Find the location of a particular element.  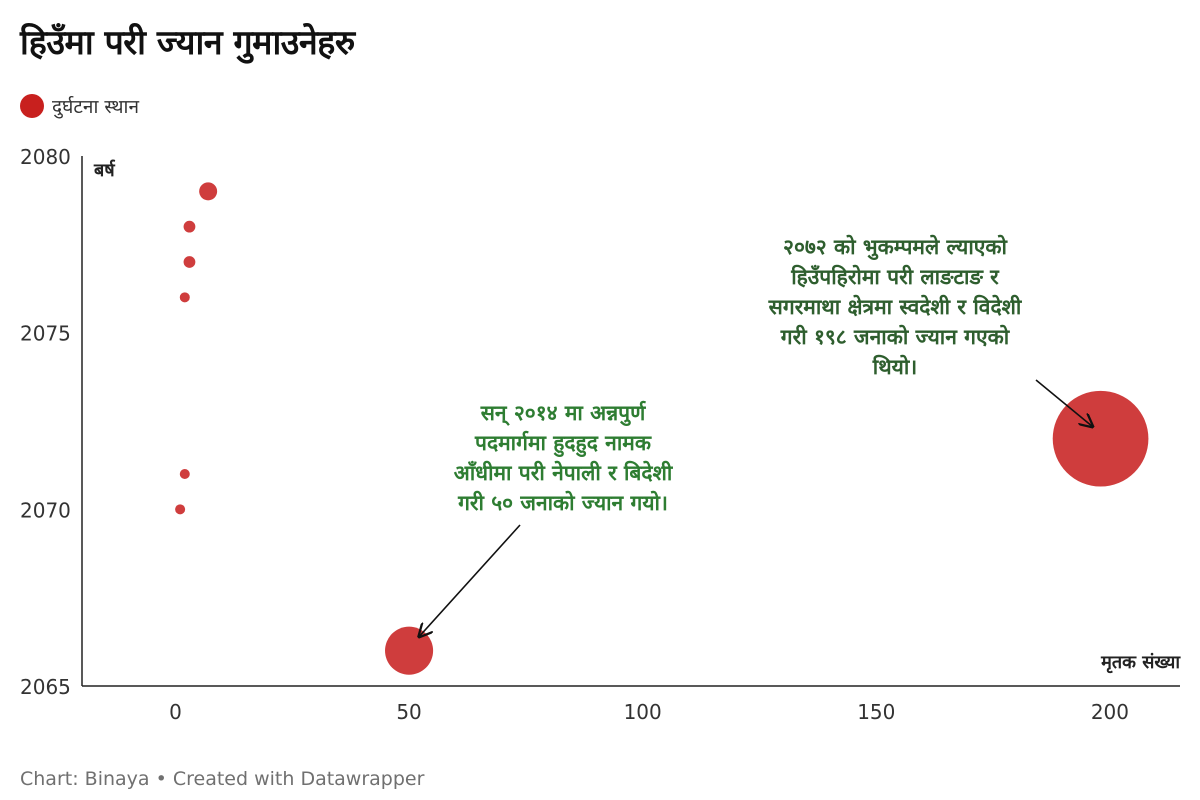

y-axis-label: बर्ष is located at coordinates (104, 170).